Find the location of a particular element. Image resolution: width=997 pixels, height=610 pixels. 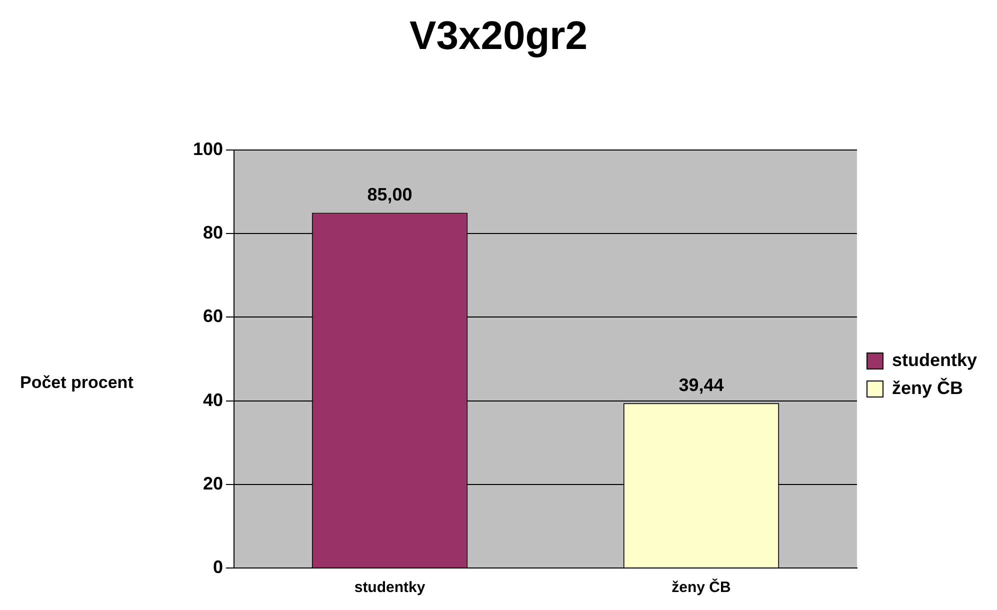

y-axis-title: Počet procent is located at coordinates (77, 383).